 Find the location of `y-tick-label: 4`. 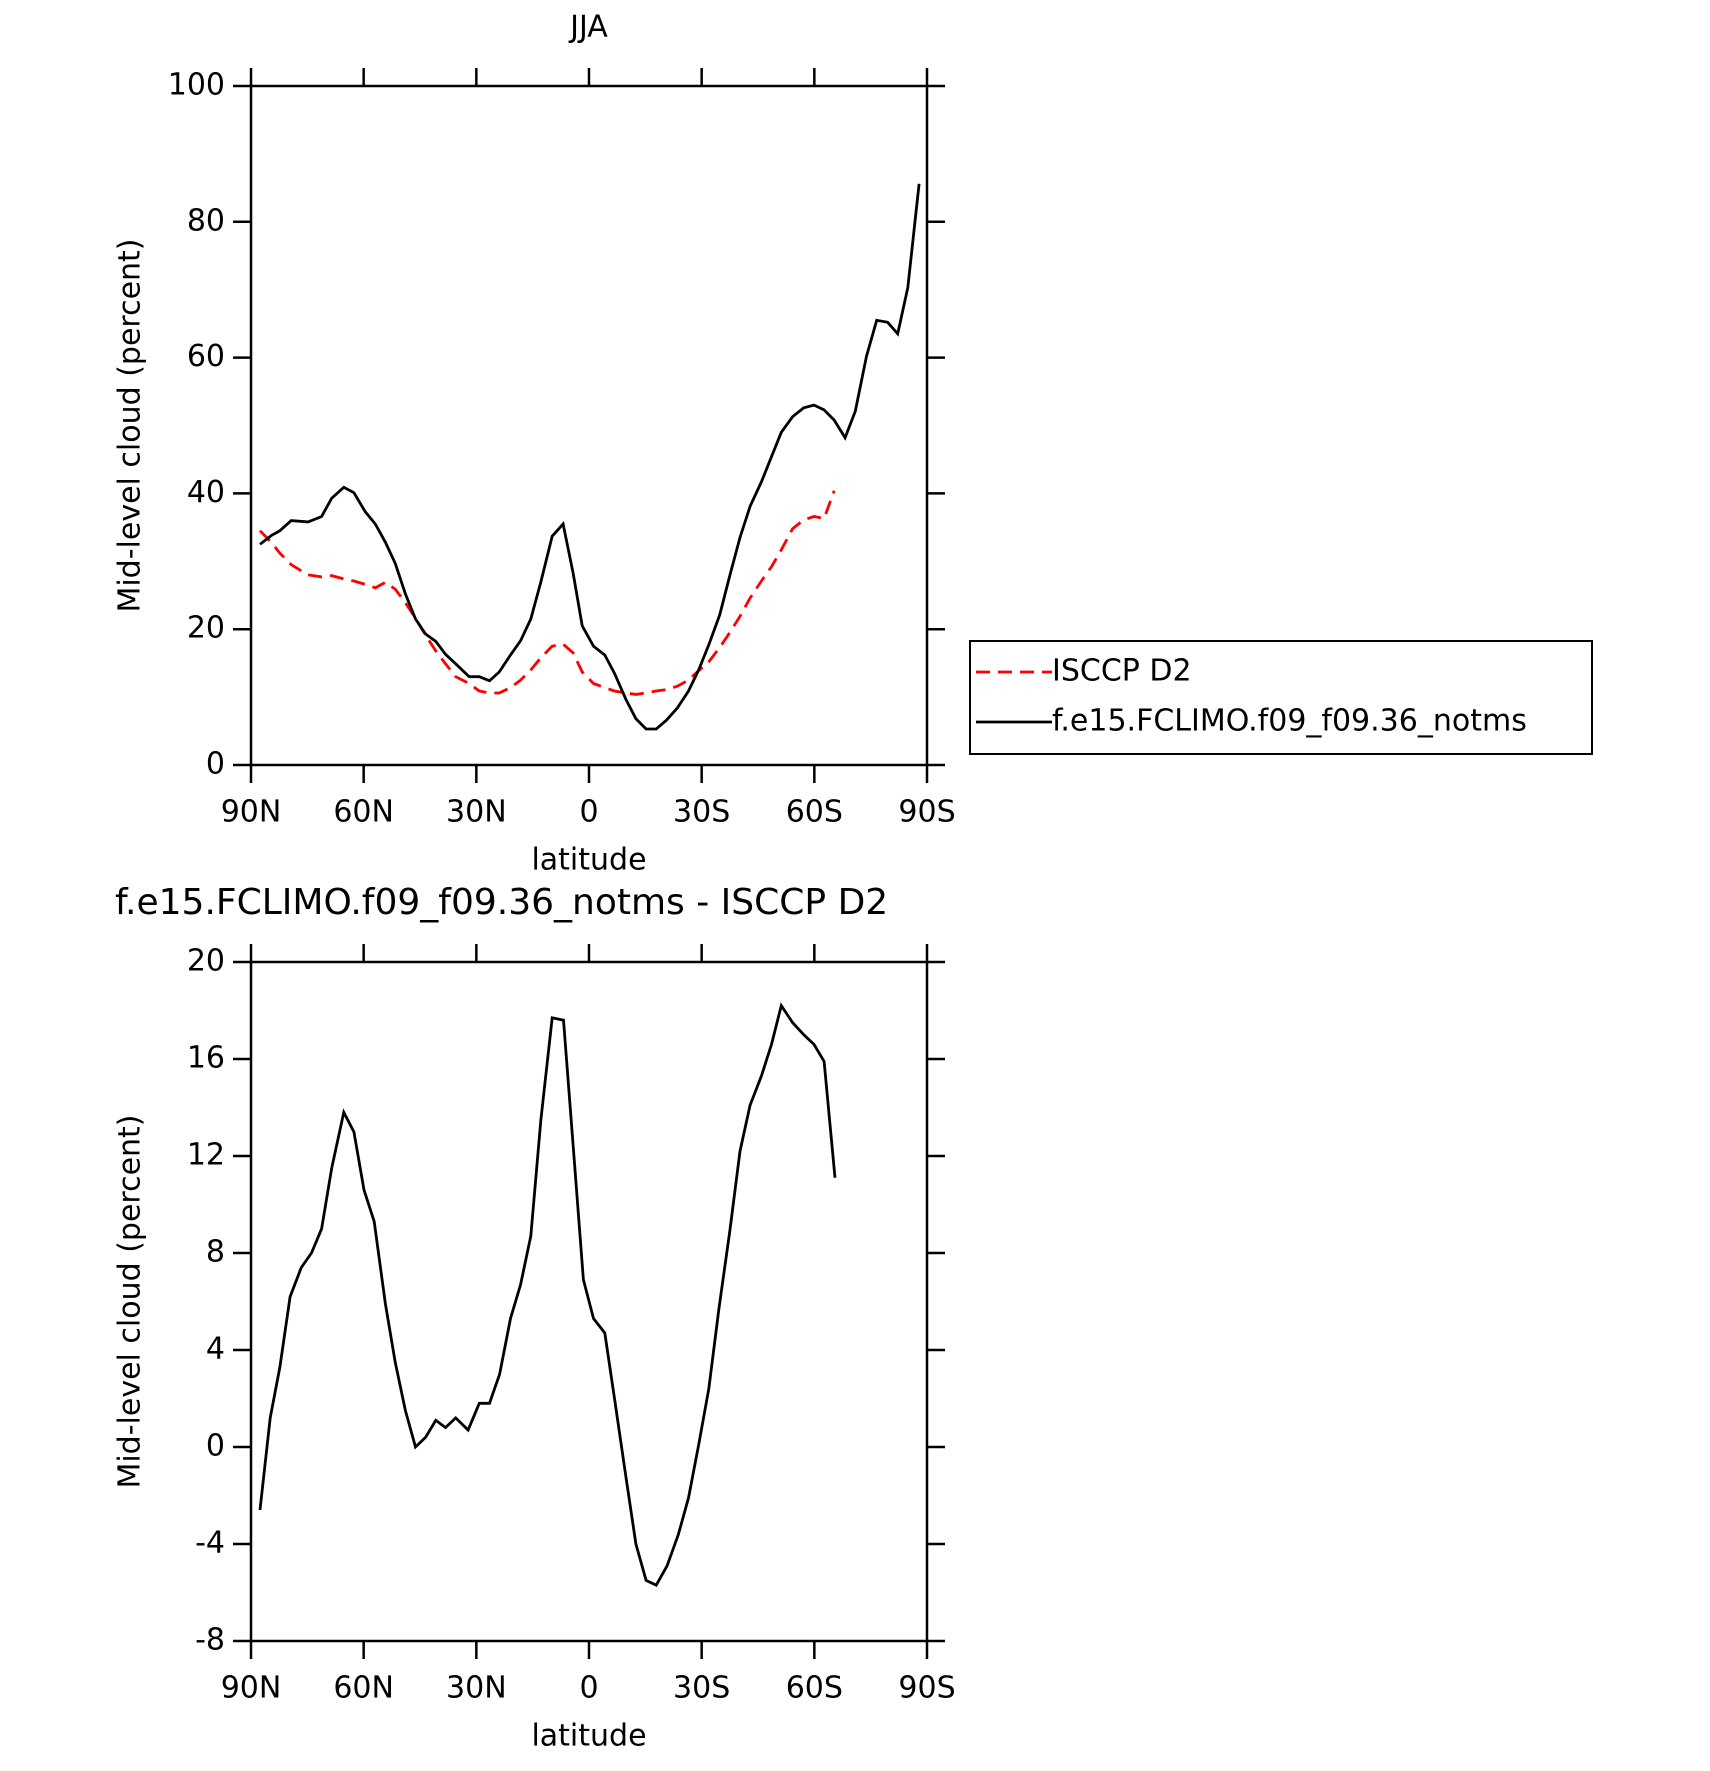

y-tick-label: 4 is located at coordinates (215, 1349).